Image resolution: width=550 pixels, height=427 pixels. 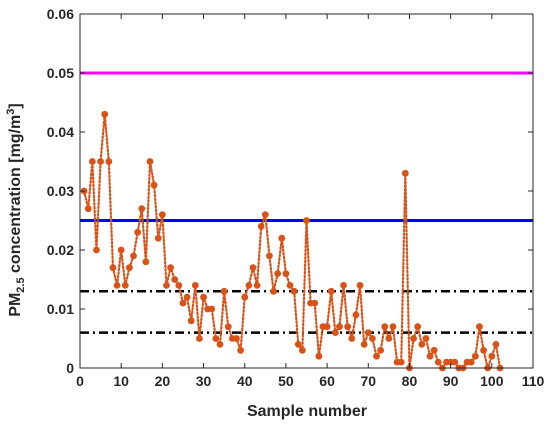 What do you see at coordinates (410, 381) in the screenshot?
I see `x-tick-label: 80` at bounding box center [410, 381].